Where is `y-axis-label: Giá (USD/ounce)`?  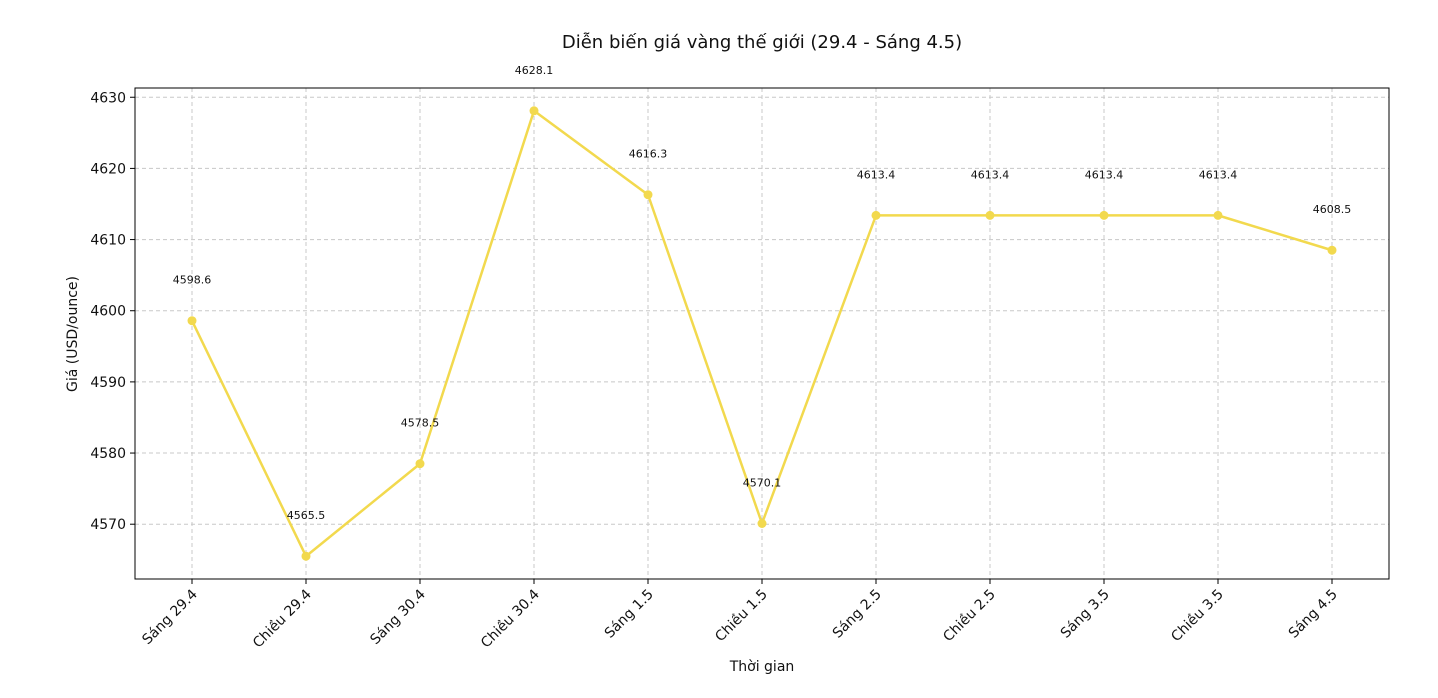
y-axis-label: Giá (USD/ounce) is located at coordinates (73, 334).